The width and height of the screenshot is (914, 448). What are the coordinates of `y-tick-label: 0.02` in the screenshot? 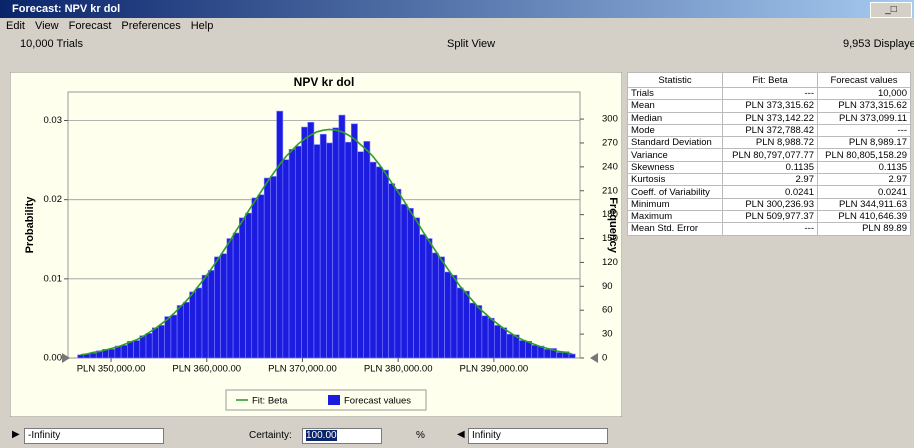 It's located at (53, 199).